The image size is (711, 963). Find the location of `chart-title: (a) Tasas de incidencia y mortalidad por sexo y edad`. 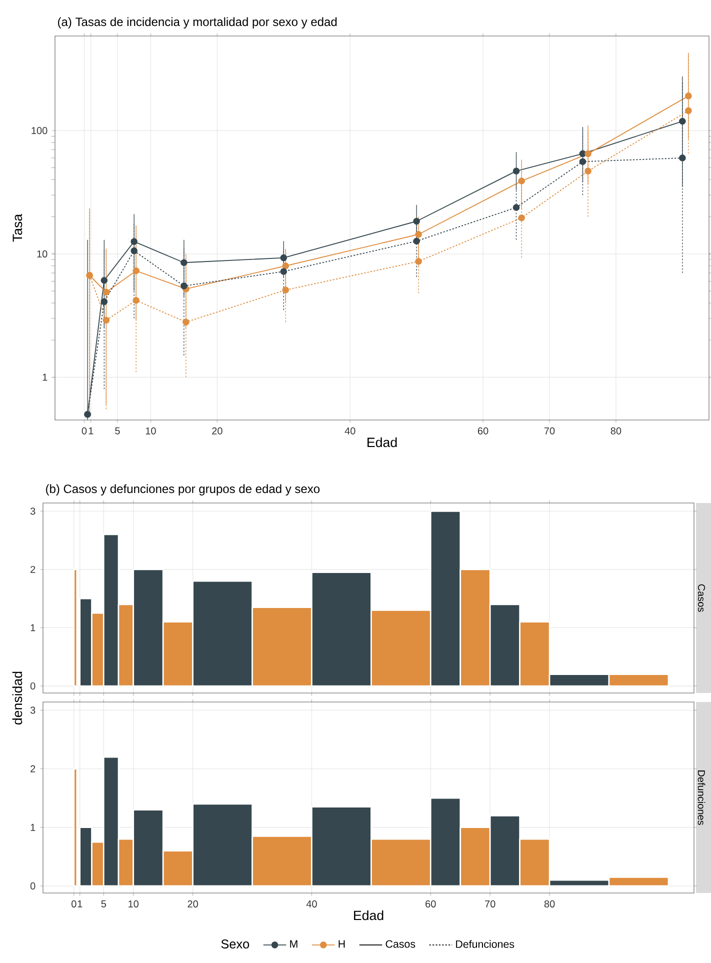

chart-title: (a) Tasas de incidencia y mortalidad por sexo y edad is located at coordinates (197, 22).